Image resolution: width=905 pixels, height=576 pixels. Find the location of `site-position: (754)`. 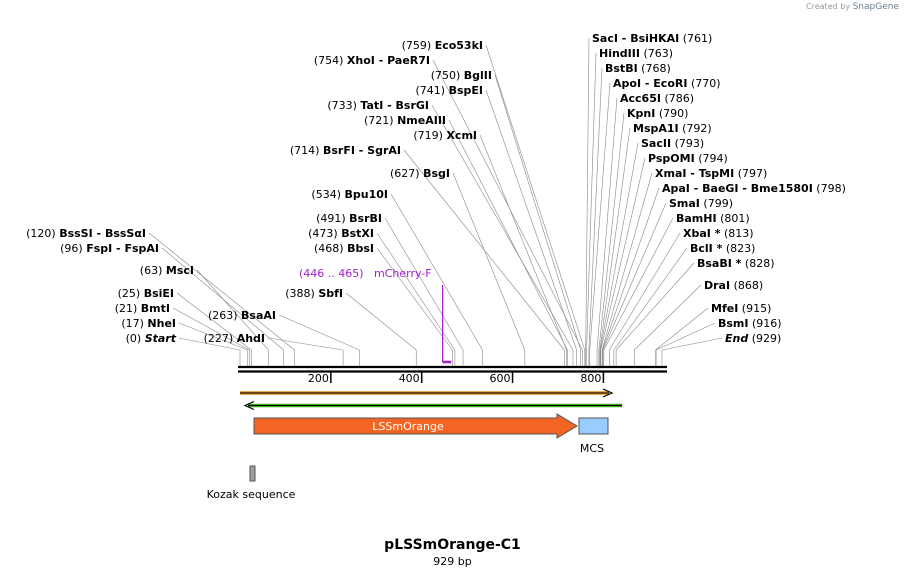

site-position: (754) is located at coordinates (329, 60).